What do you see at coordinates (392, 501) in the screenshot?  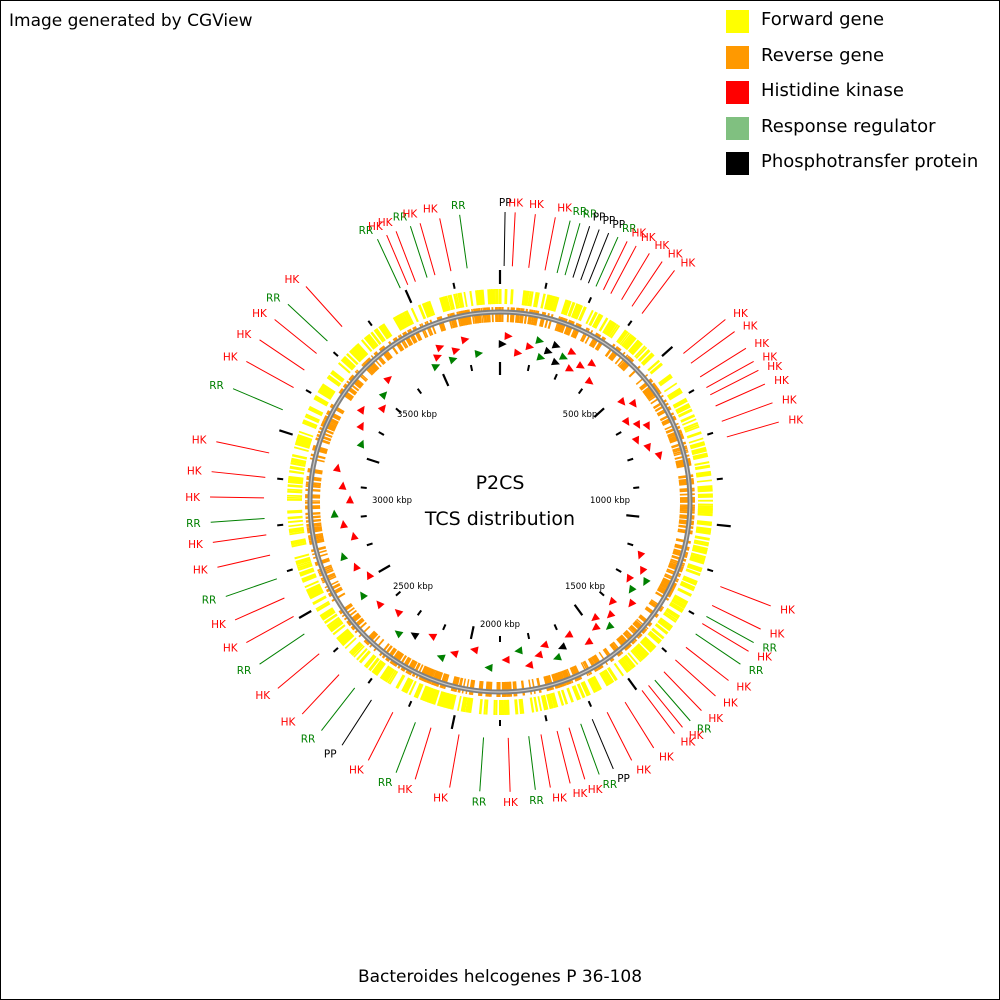 I see `scale-label: 3000 kbp` at bounding box center [392, 501].